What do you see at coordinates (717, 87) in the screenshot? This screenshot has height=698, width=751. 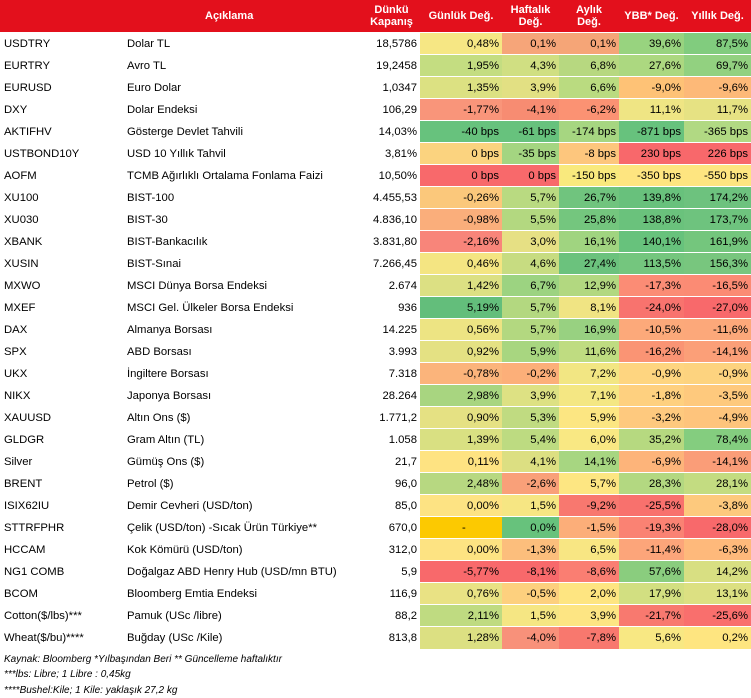 I see `row-yearly: -9,6%` at bounding box center [717, 87].